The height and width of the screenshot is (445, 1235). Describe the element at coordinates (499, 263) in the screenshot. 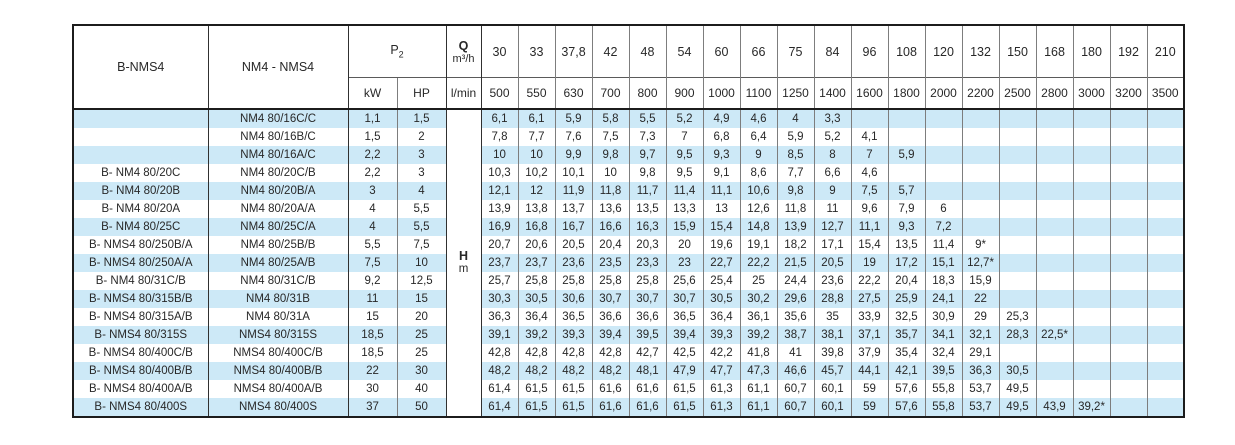

I see `head-value-cell: 23,7` at that location.